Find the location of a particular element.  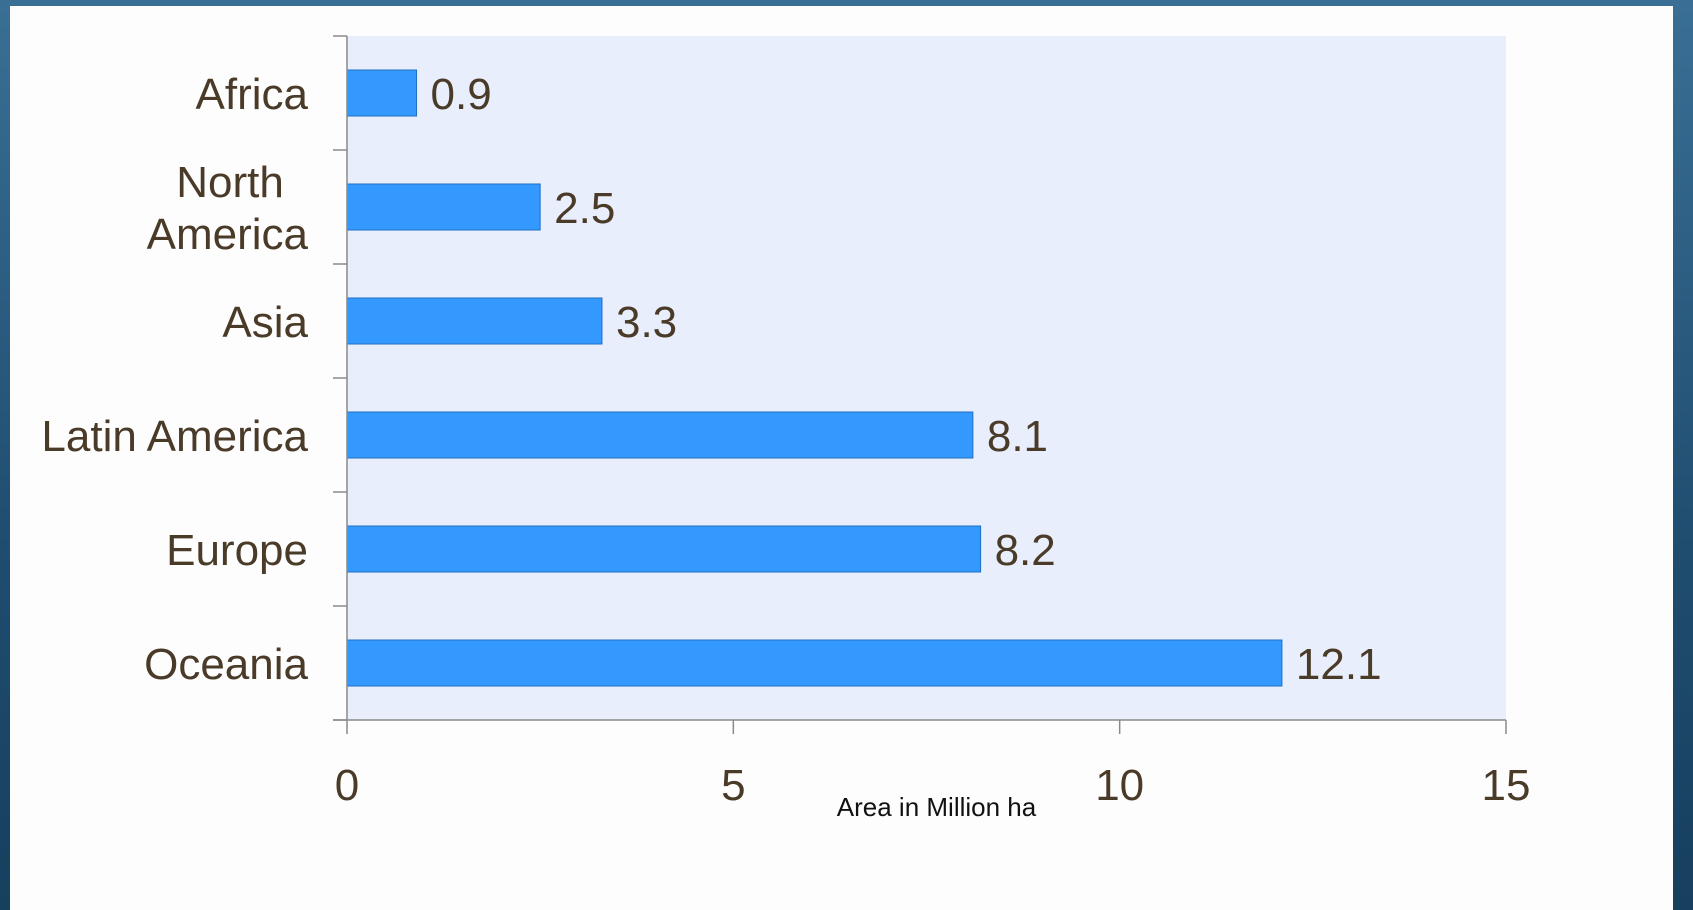

bar-europe is located at coordinates (664, 549).